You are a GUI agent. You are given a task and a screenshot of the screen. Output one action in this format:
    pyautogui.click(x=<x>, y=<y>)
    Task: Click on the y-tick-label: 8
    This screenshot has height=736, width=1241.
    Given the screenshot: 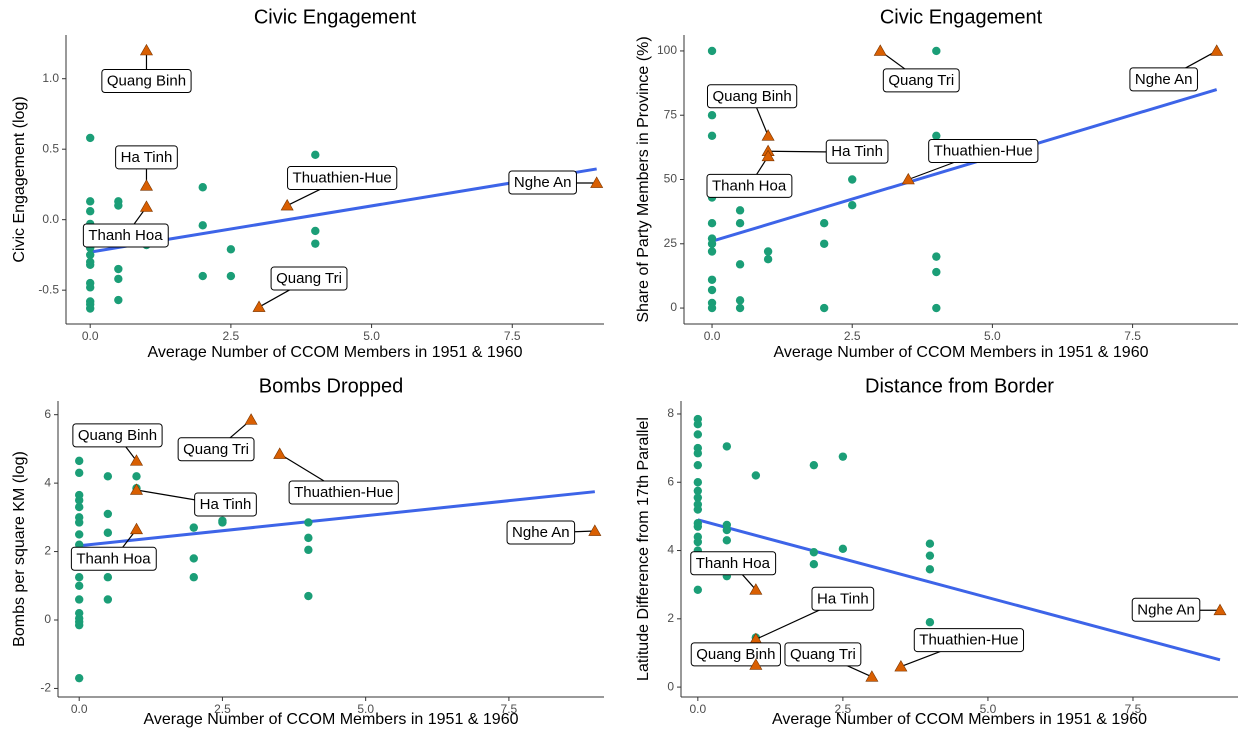 What is the action you would take?
    pyautogui.click(x=670, y=413)
    